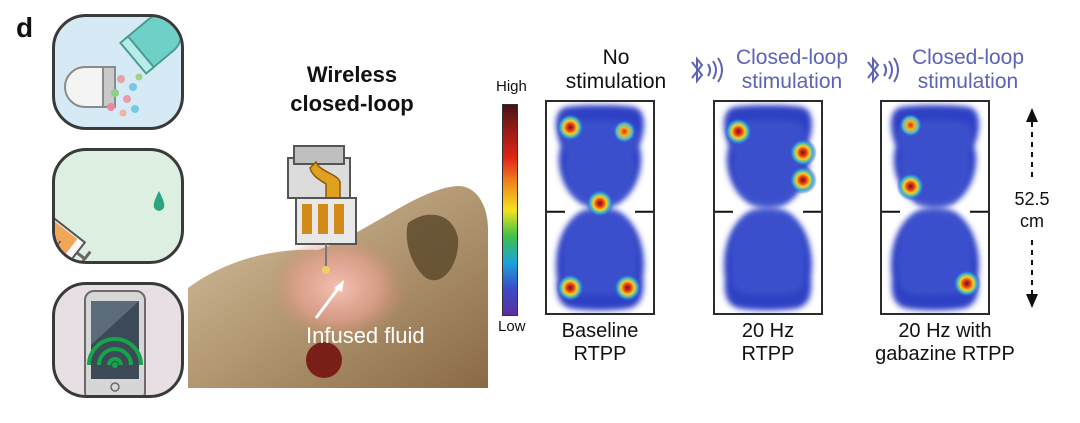  Describe the element at coordinates (792, 81) in the screenshot. I see `heatmap-2-title-line2: stimulation` at that location.